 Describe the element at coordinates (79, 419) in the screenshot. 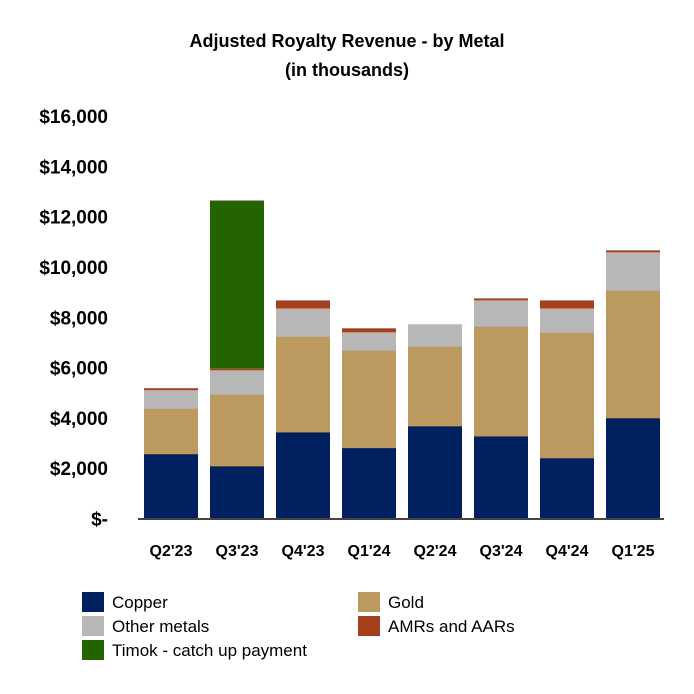

I see `y-tick-label: $4,000` at that location.